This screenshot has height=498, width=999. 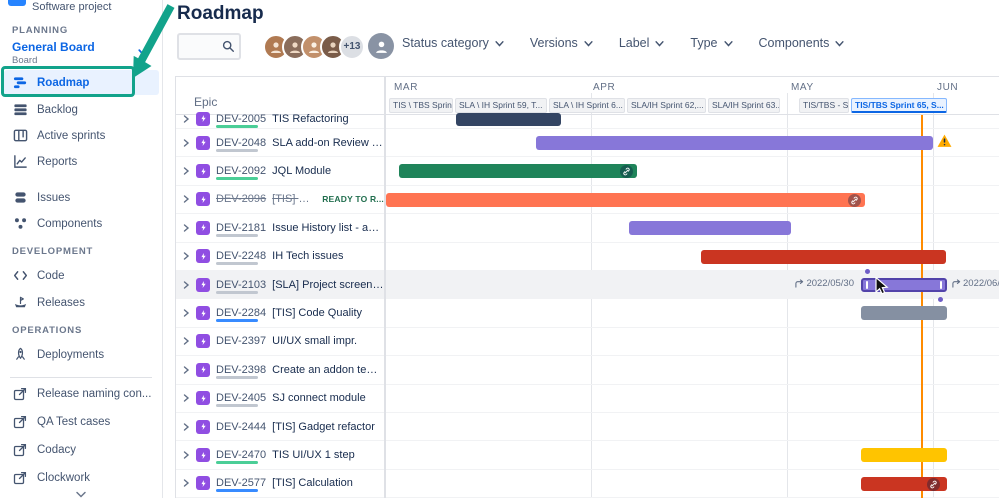 What do you see at coordinates (625, 199) in the screenshot?
I see `gantt-bar-dev-2096` at bounding box center [625, 199].